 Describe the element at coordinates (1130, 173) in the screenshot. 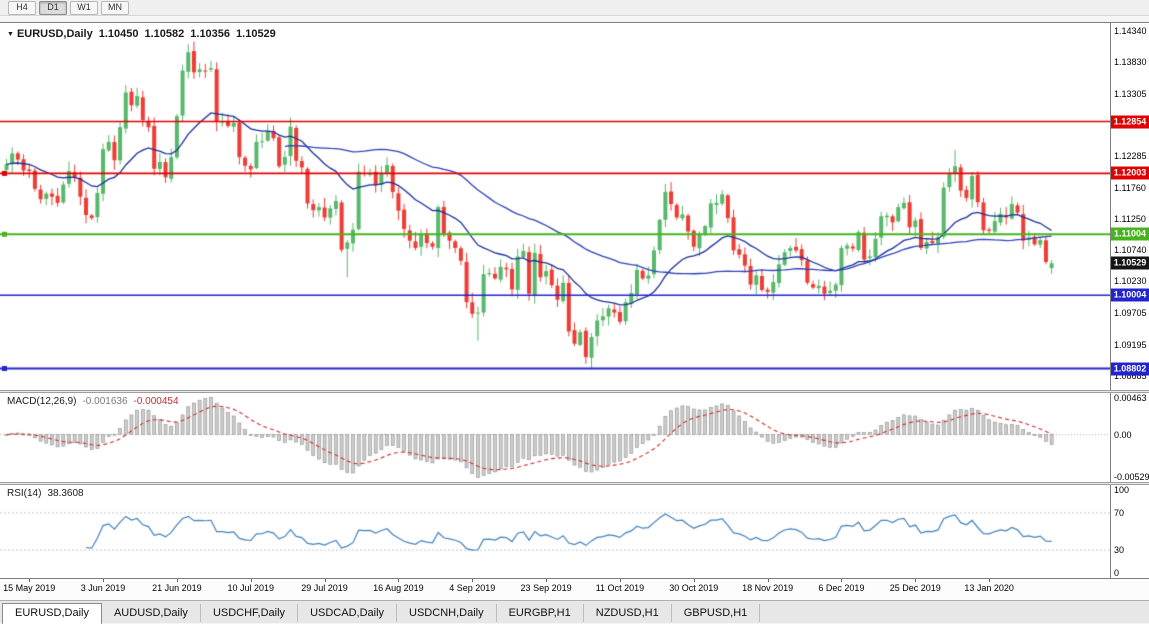

I see `resistance-tag-lower: 1.12003` at that location.